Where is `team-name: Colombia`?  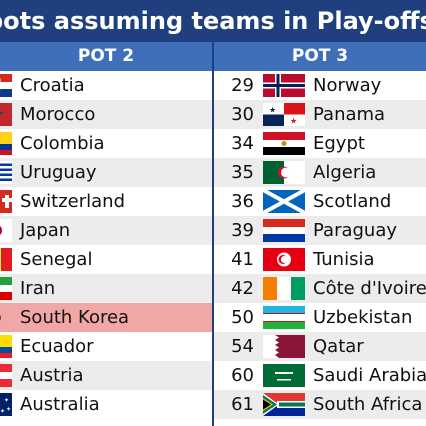 team-name: Colombia is located at coordinates (62, 143).